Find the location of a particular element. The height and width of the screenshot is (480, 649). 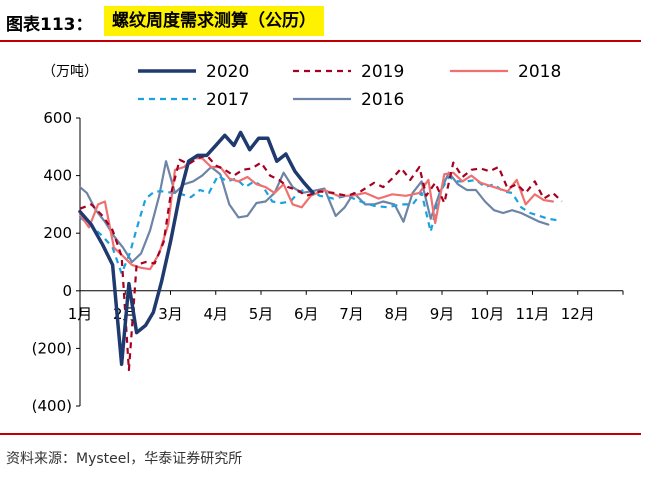

x-axis: 1月 2月 3月 4月 5月 6月 7月 8月 9月 10月 11月 12月 is located at coordinates (346, 306).